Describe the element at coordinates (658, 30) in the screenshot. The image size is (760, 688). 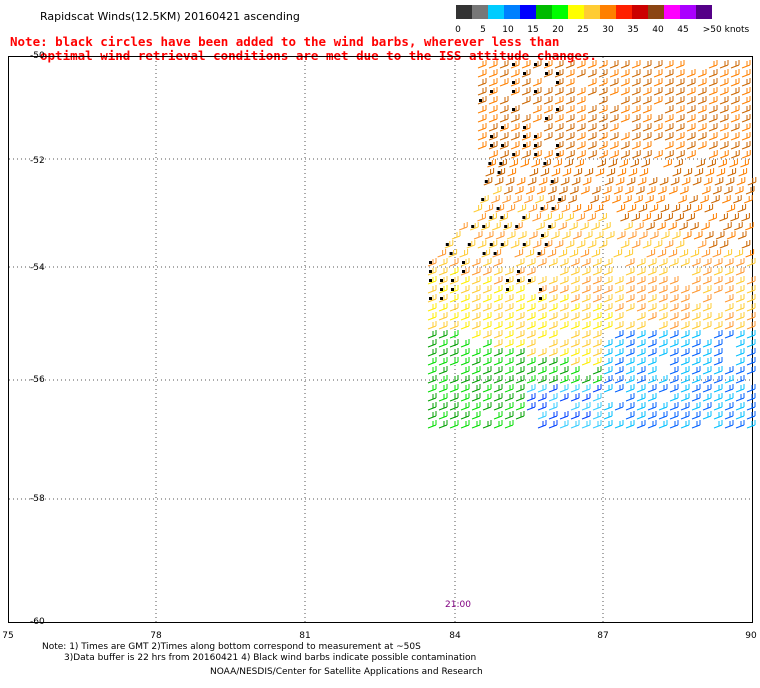
I see `legend-label: 40` at that location.